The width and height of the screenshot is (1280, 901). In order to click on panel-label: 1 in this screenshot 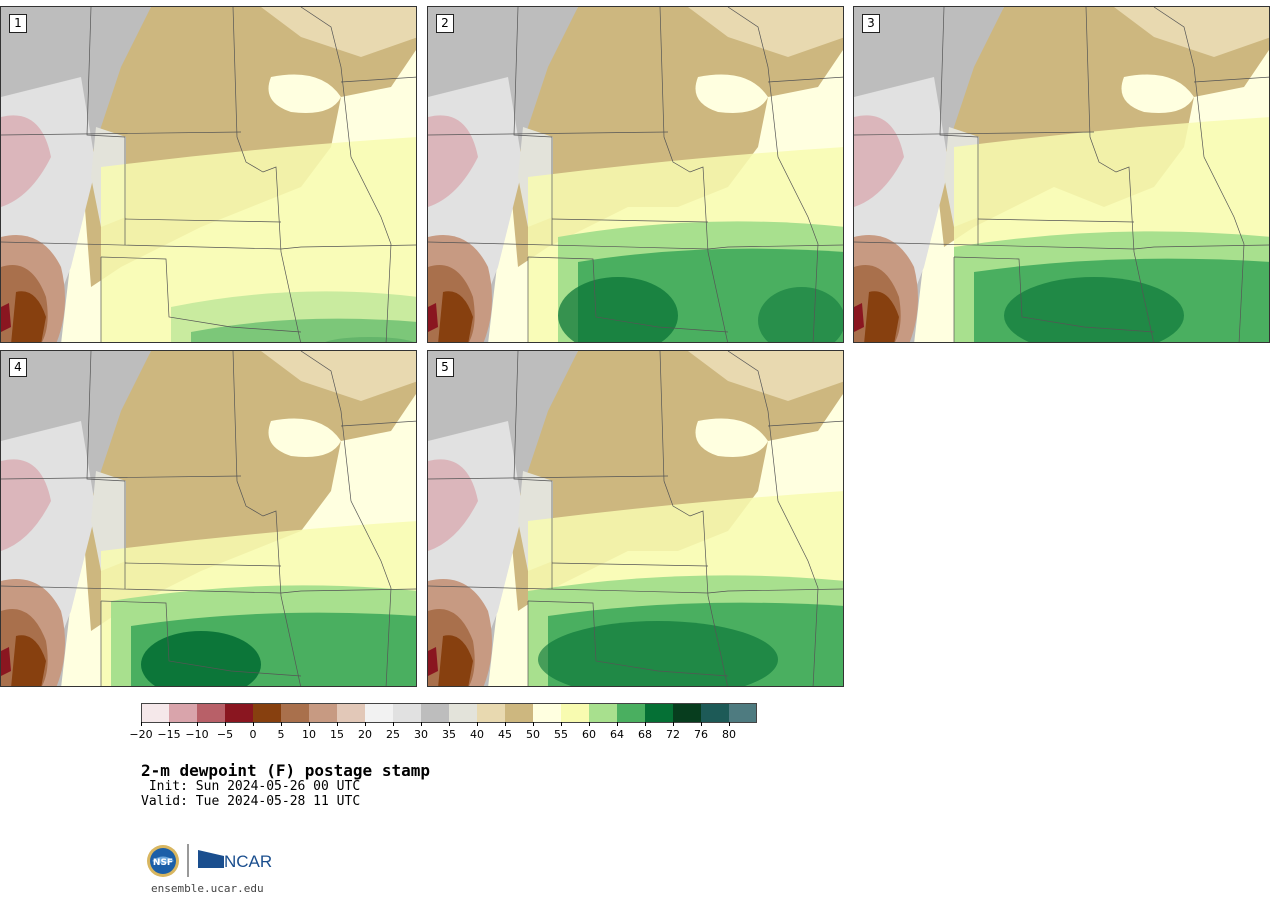, I will do `click(18, 23)`.